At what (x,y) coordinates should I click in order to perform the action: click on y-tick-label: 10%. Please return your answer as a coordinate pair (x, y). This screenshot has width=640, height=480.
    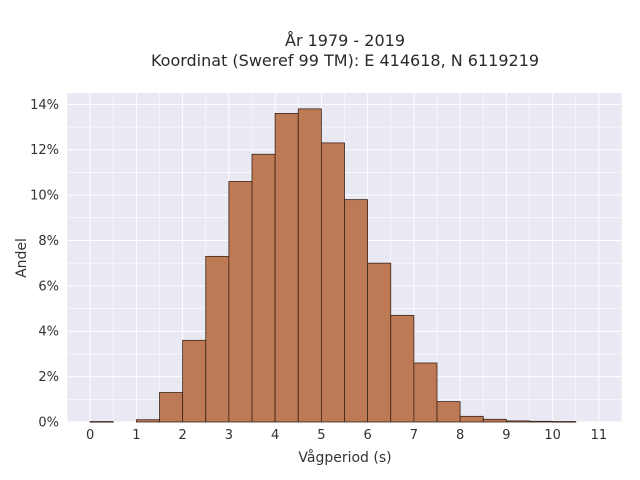
    Looking at the image, I should click on (44, 196).